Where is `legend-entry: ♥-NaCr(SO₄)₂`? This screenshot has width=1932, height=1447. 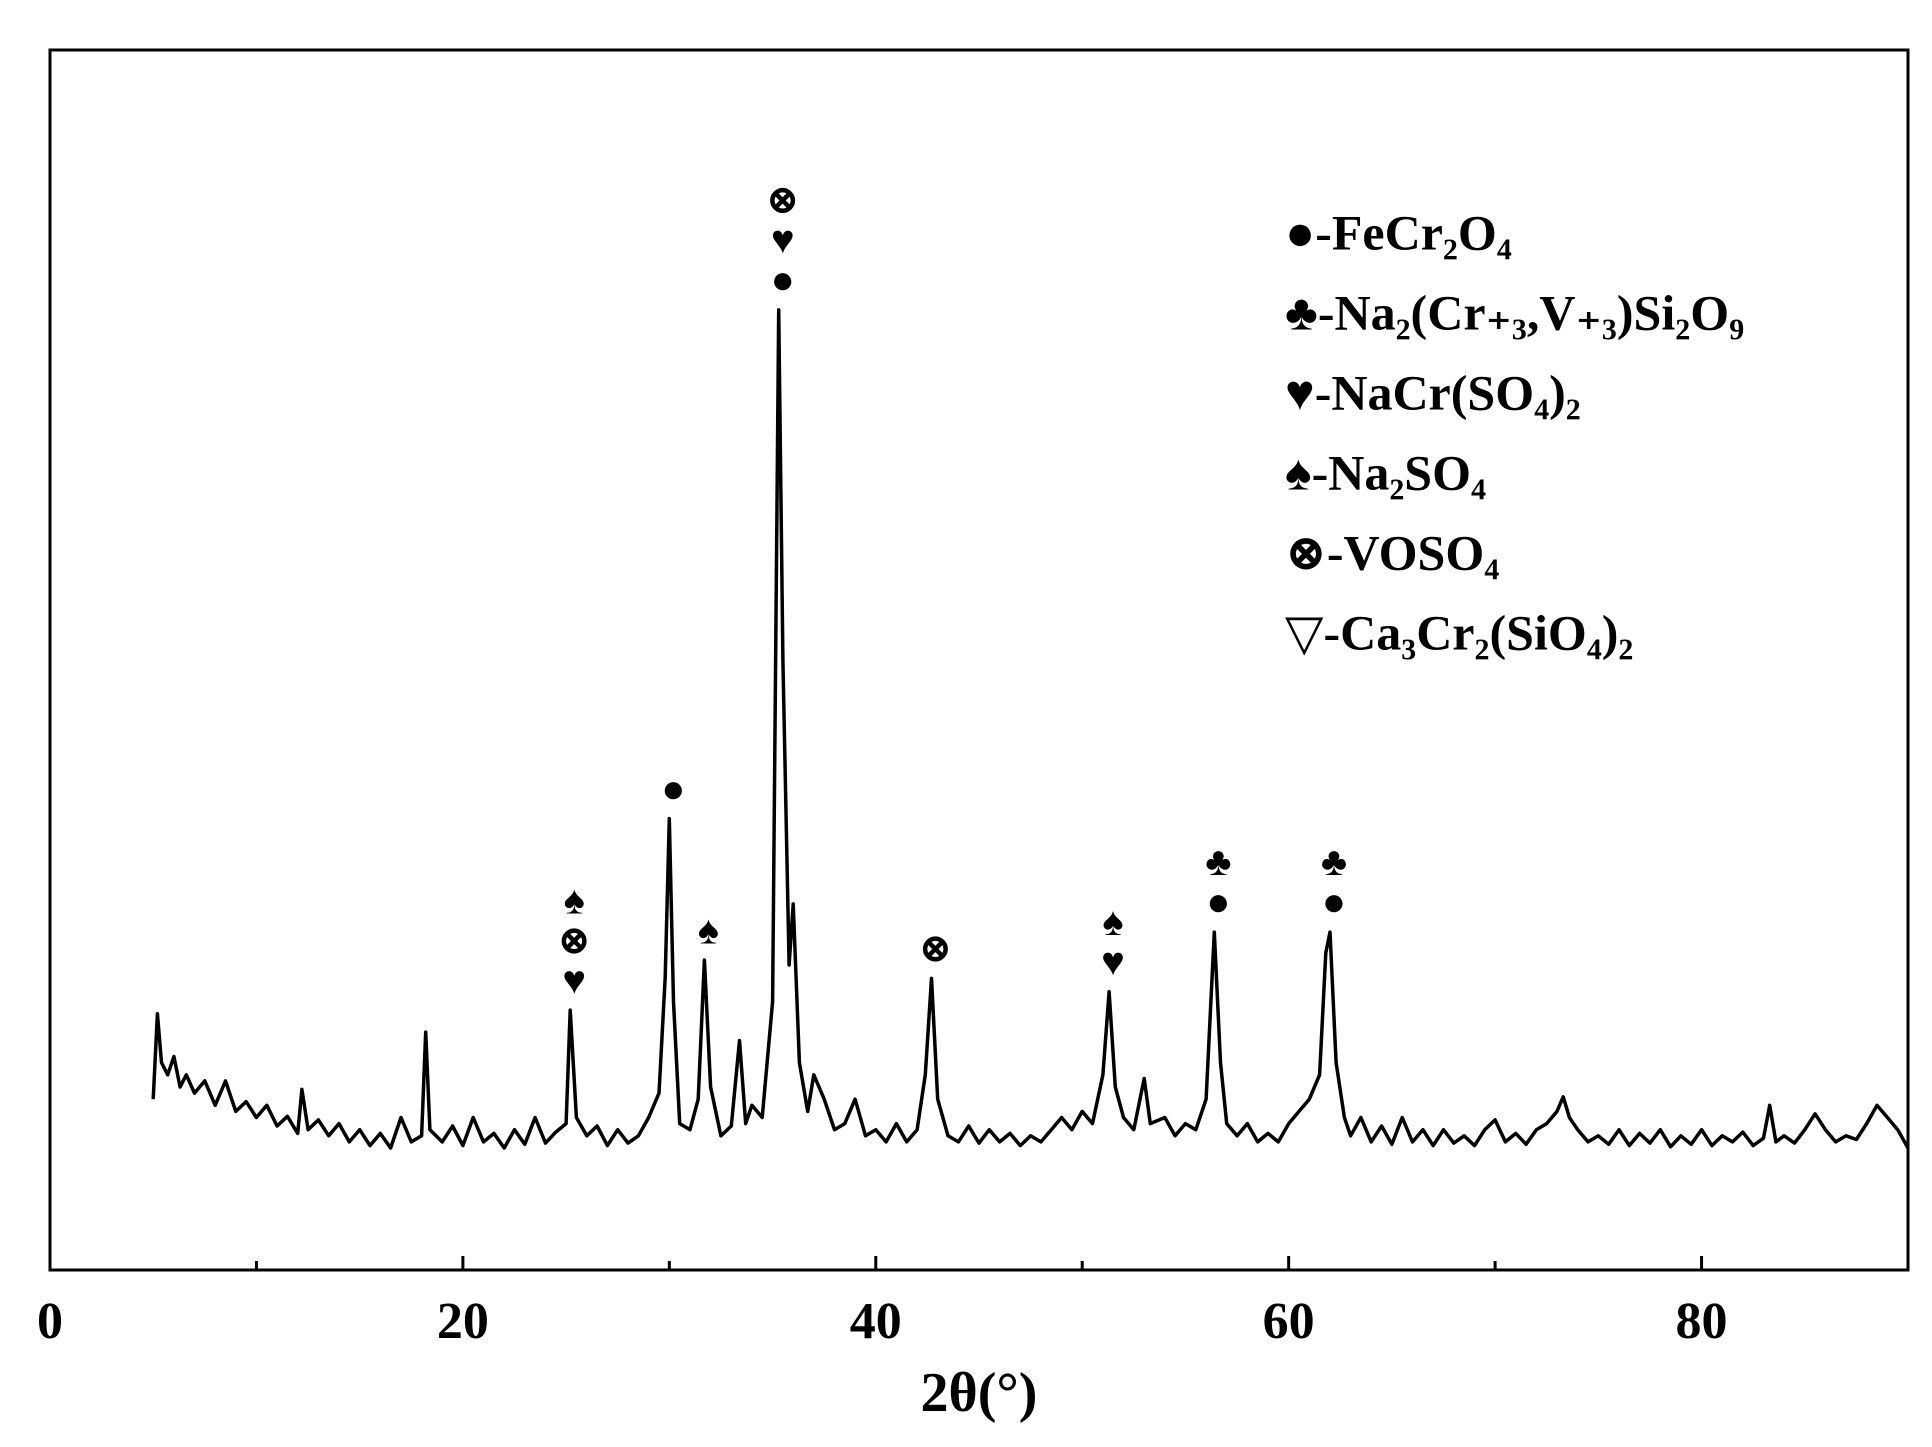
legend-entry: ♥-NaCr(SO₄)₂ is located at coordinates (1433, 392).